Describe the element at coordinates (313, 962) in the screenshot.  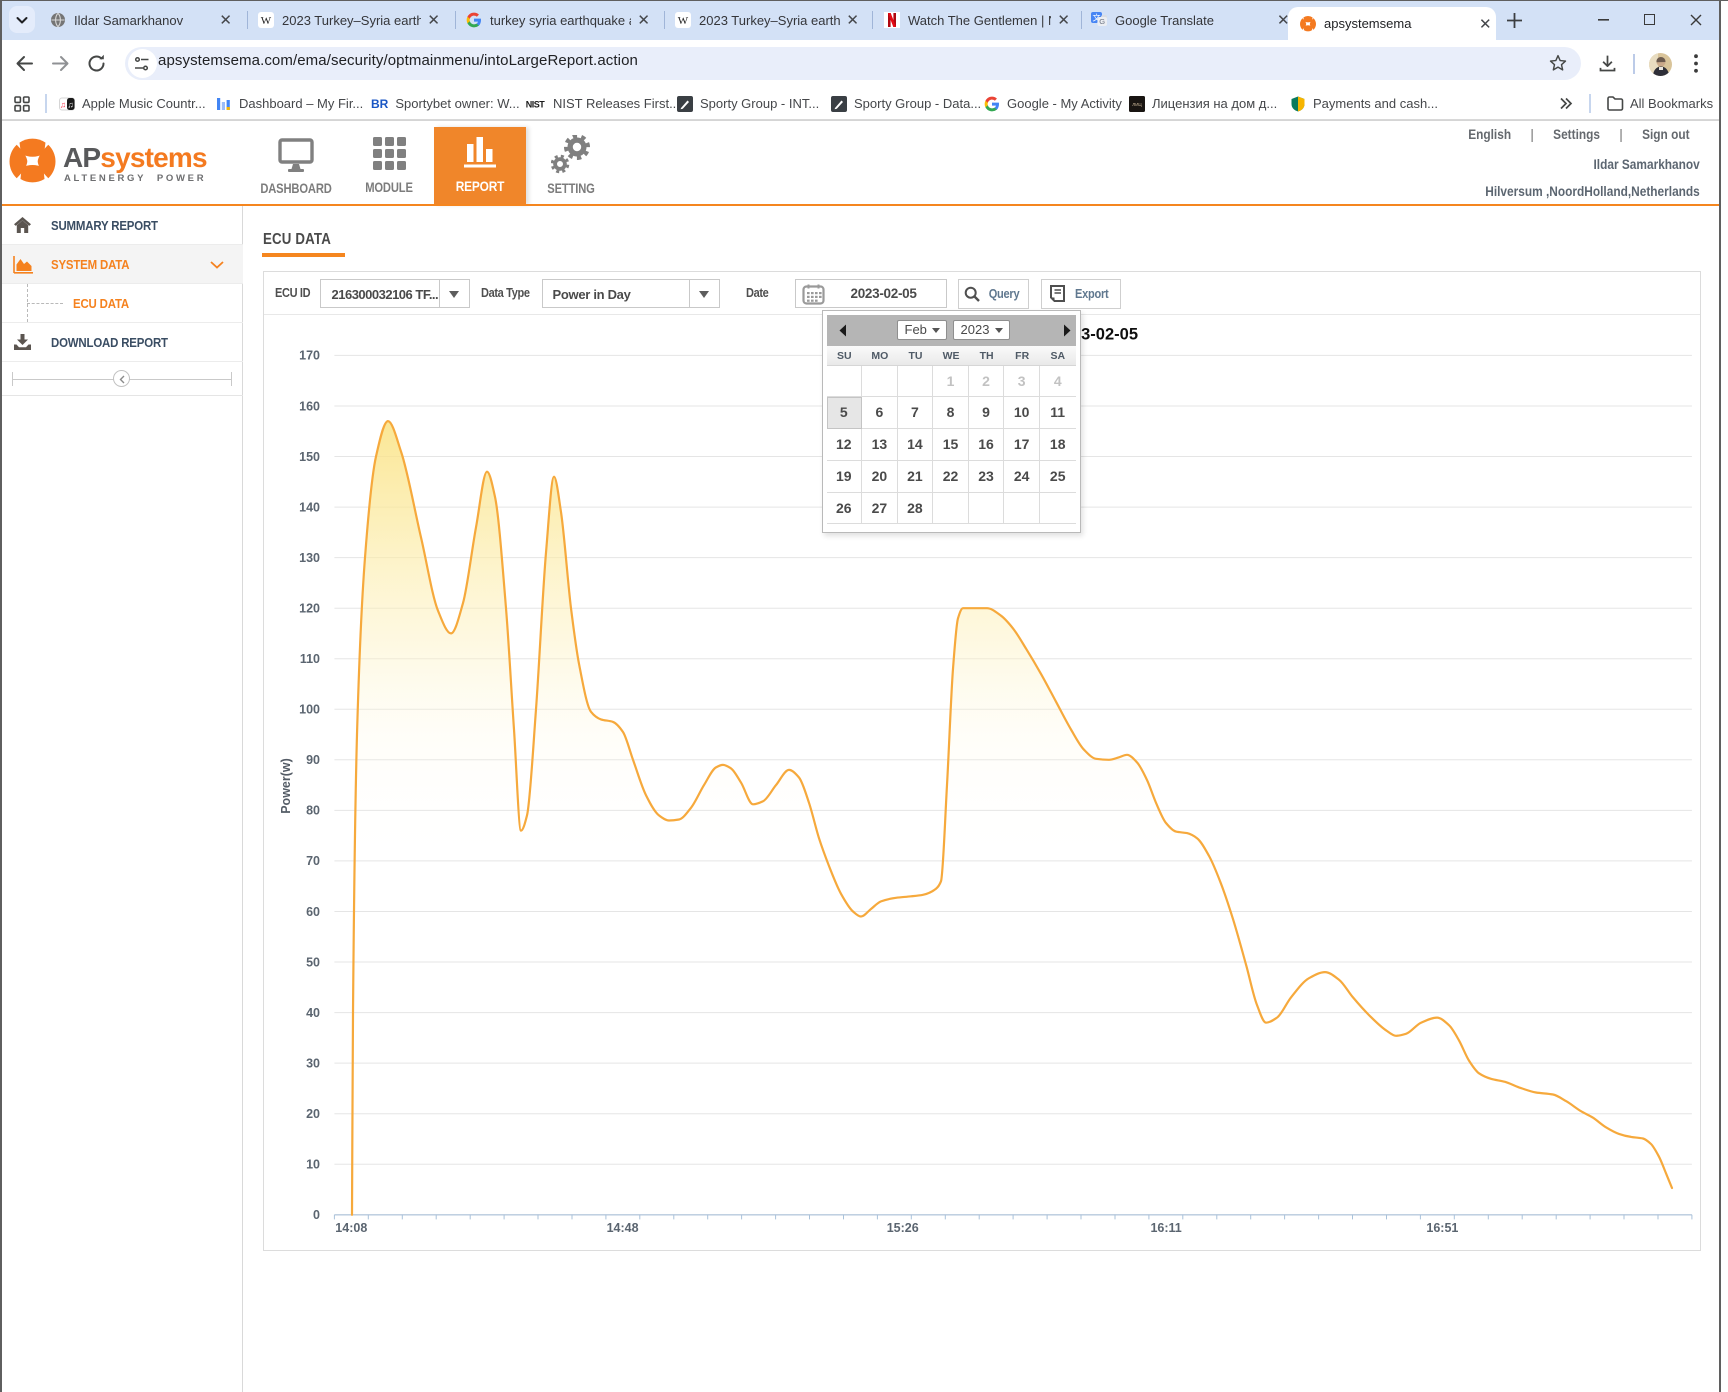
I see `svg-text: 50` at that location.